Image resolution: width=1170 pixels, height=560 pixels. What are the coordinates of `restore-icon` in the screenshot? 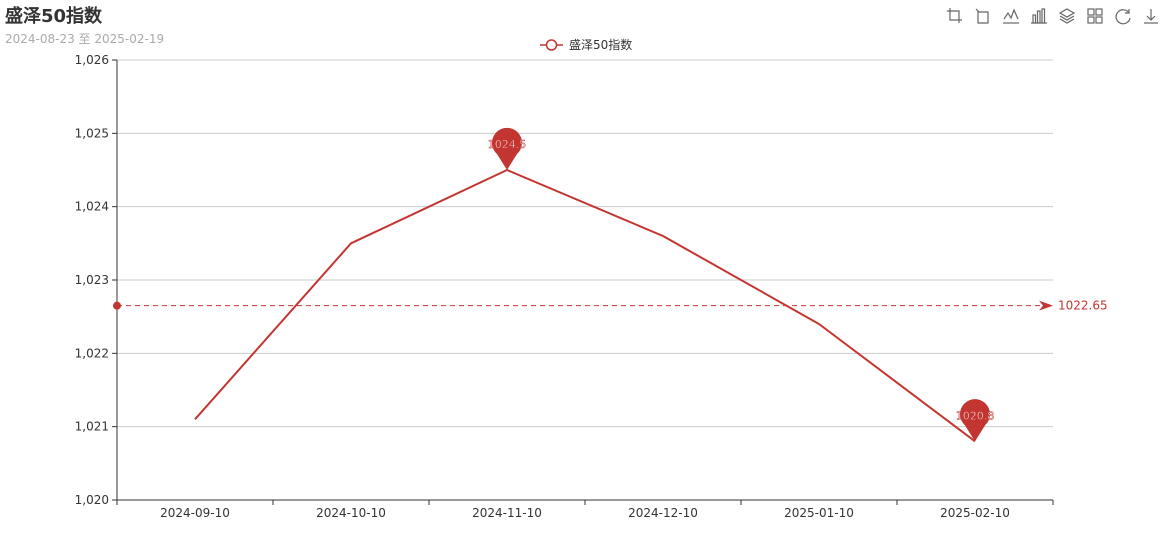 It's located at (1123, 16).